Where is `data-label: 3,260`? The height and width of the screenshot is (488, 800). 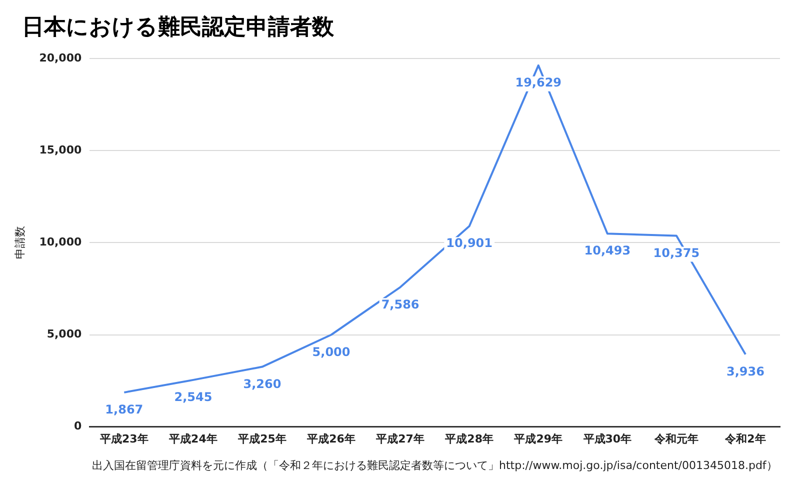 data-label: 3,260 is located at coordinates (262, 383).